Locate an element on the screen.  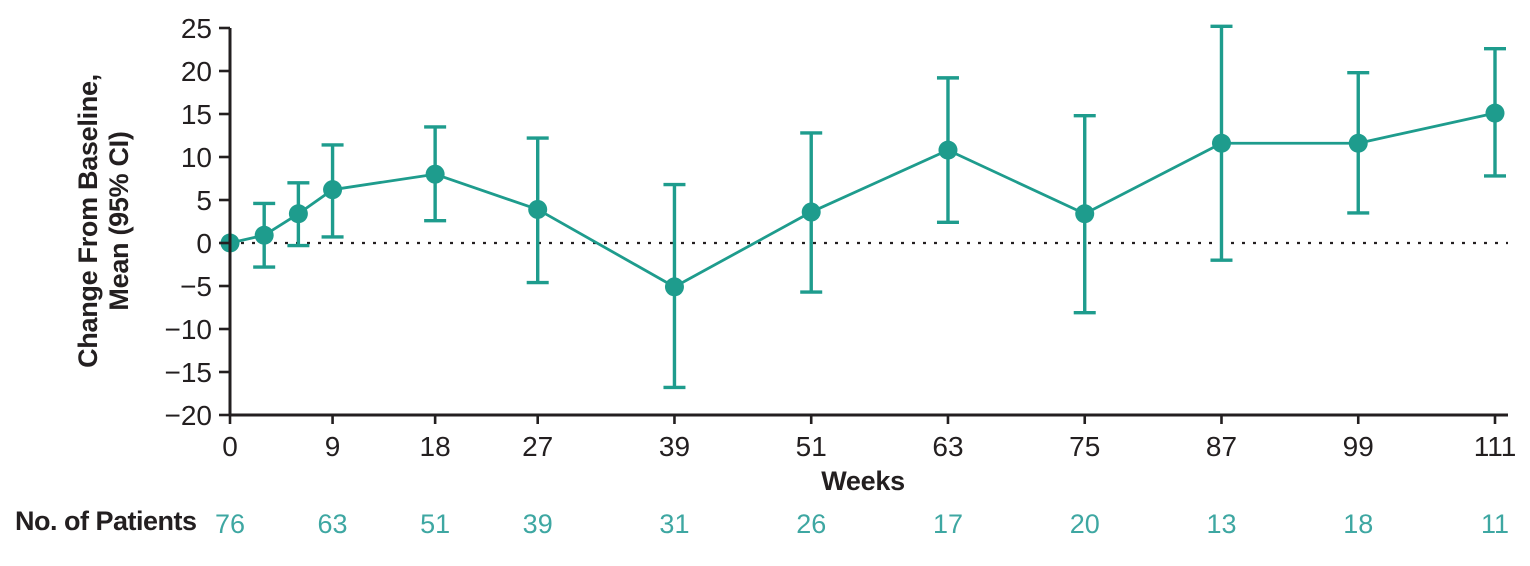
x-tick-label: 111 is located at coordinates (1495, 446).